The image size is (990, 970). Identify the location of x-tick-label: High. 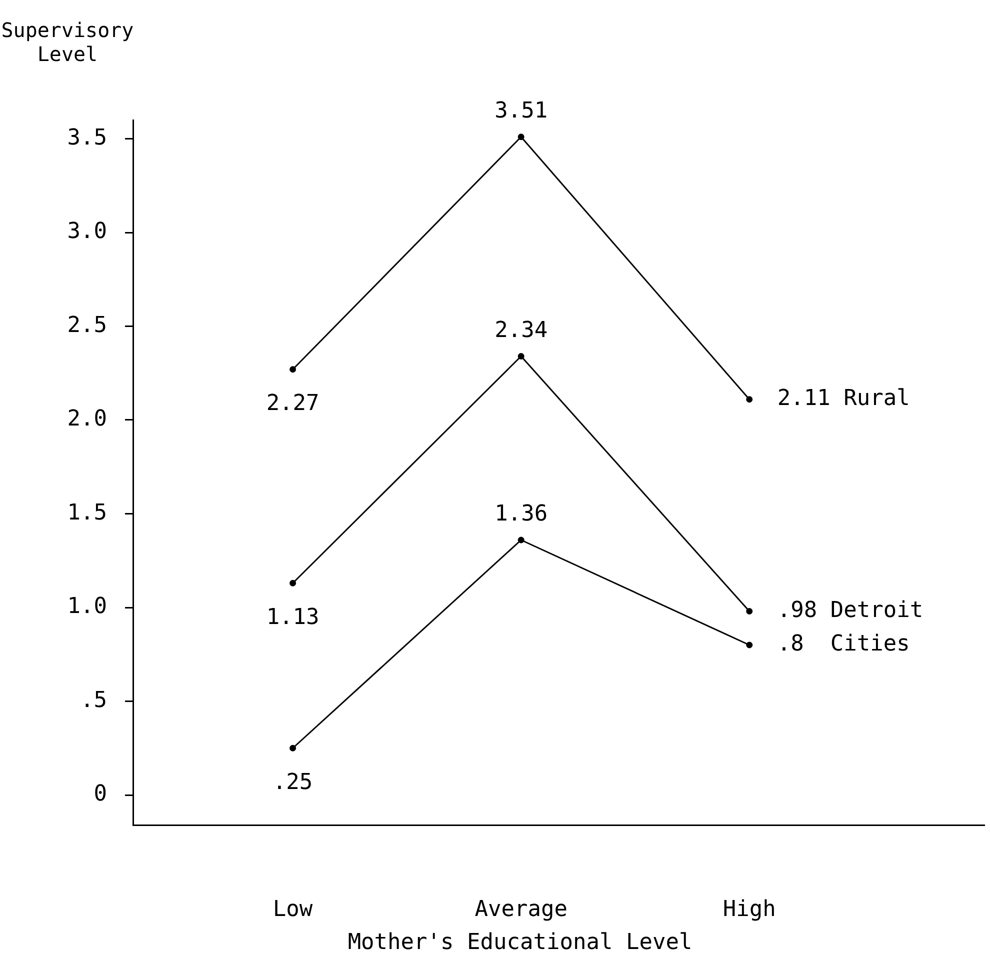
(749, 909).